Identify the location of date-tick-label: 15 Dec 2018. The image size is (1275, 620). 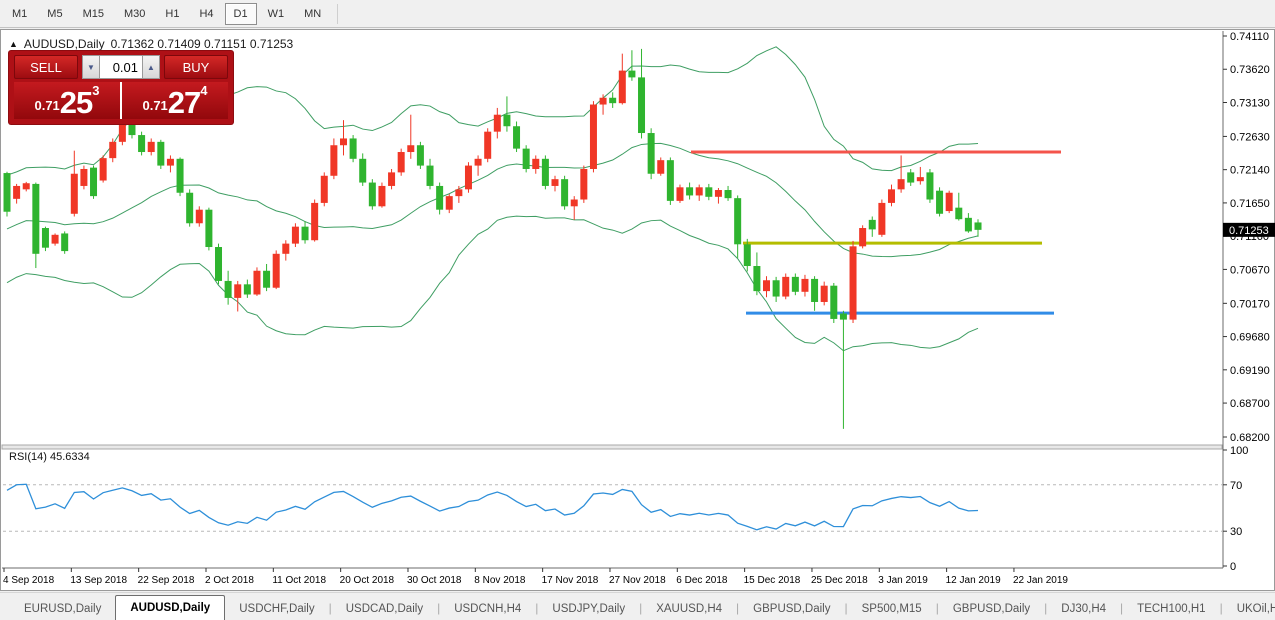
(772, 580).